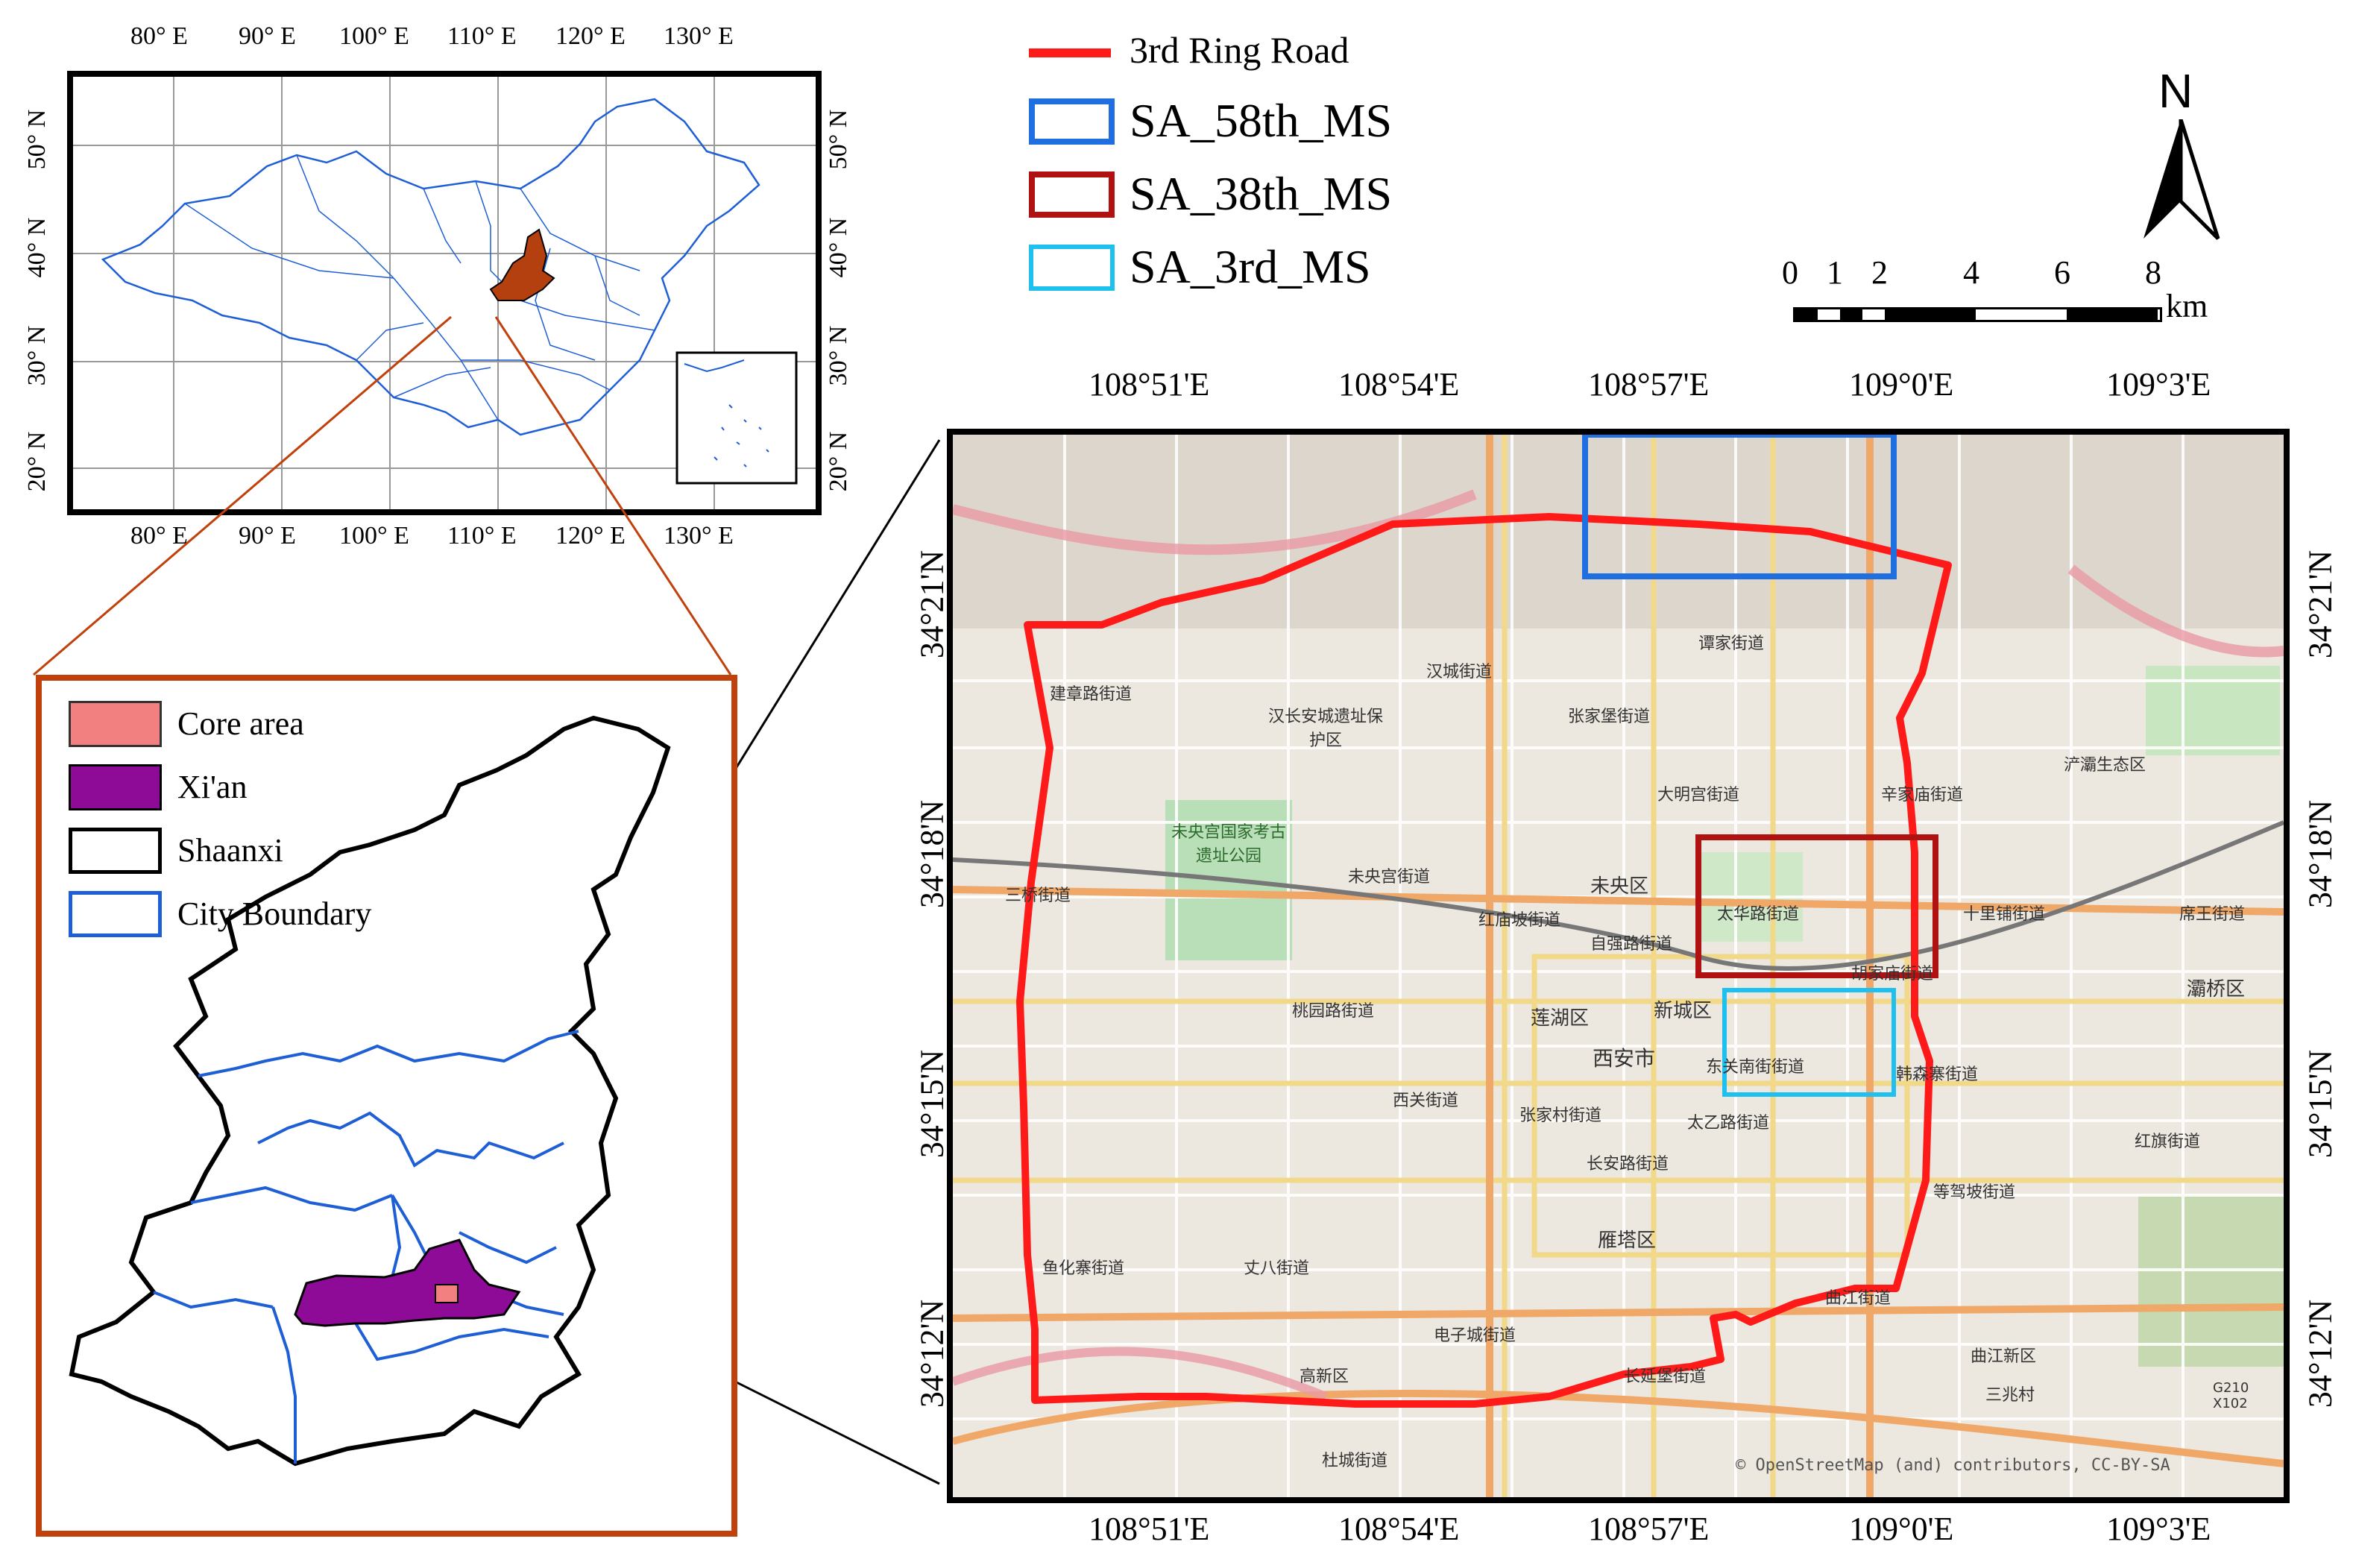 The image size is (2353, 1568). What do you see at coordinates (1625, 1058) in the screenshot?
I see `place-label: 西安市` at bounding box center [1625, 1058].